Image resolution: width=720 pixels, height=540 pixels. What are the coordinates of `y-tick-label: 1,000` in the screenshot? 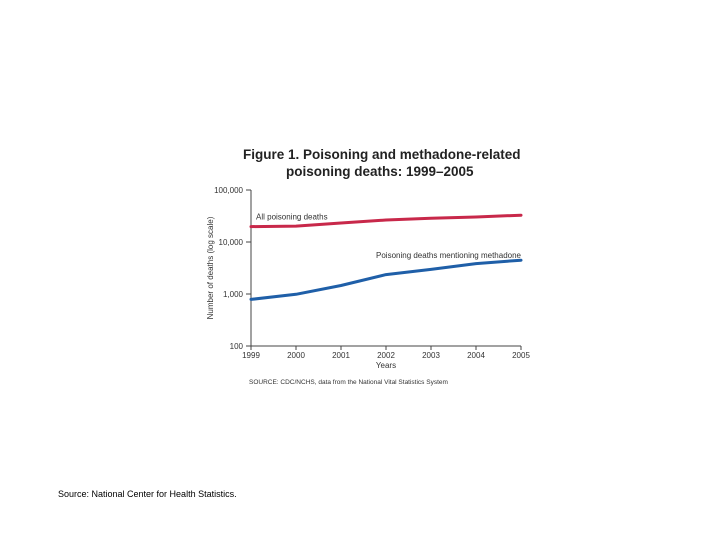 It's located at (233, 294).